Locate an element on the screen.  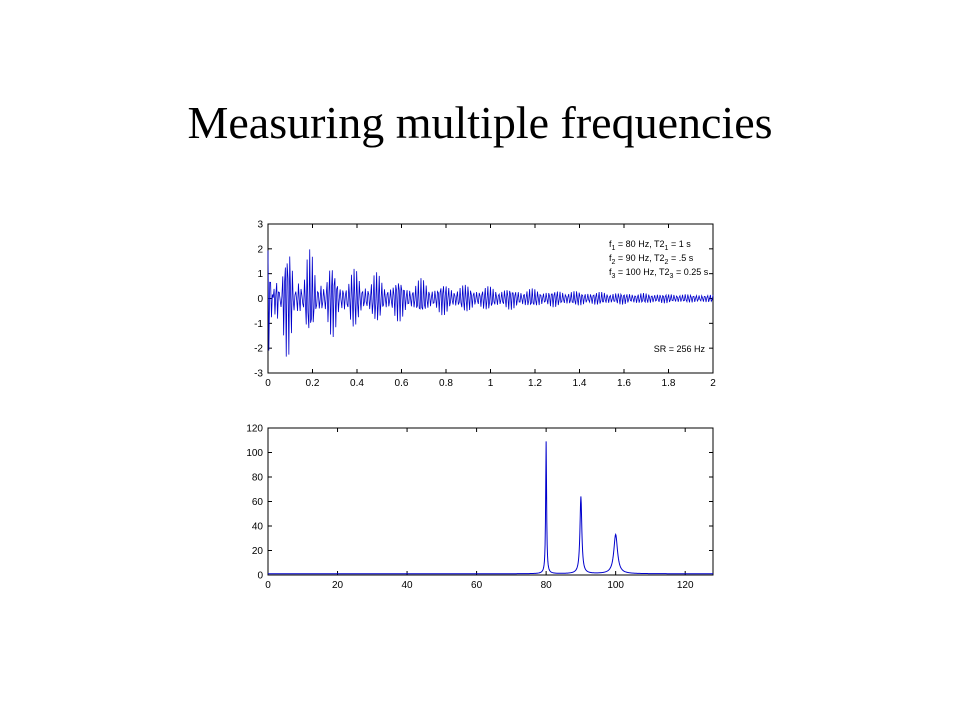
spectrum-plot-y-tick-label: 60 is located at coordinates (258, 502).